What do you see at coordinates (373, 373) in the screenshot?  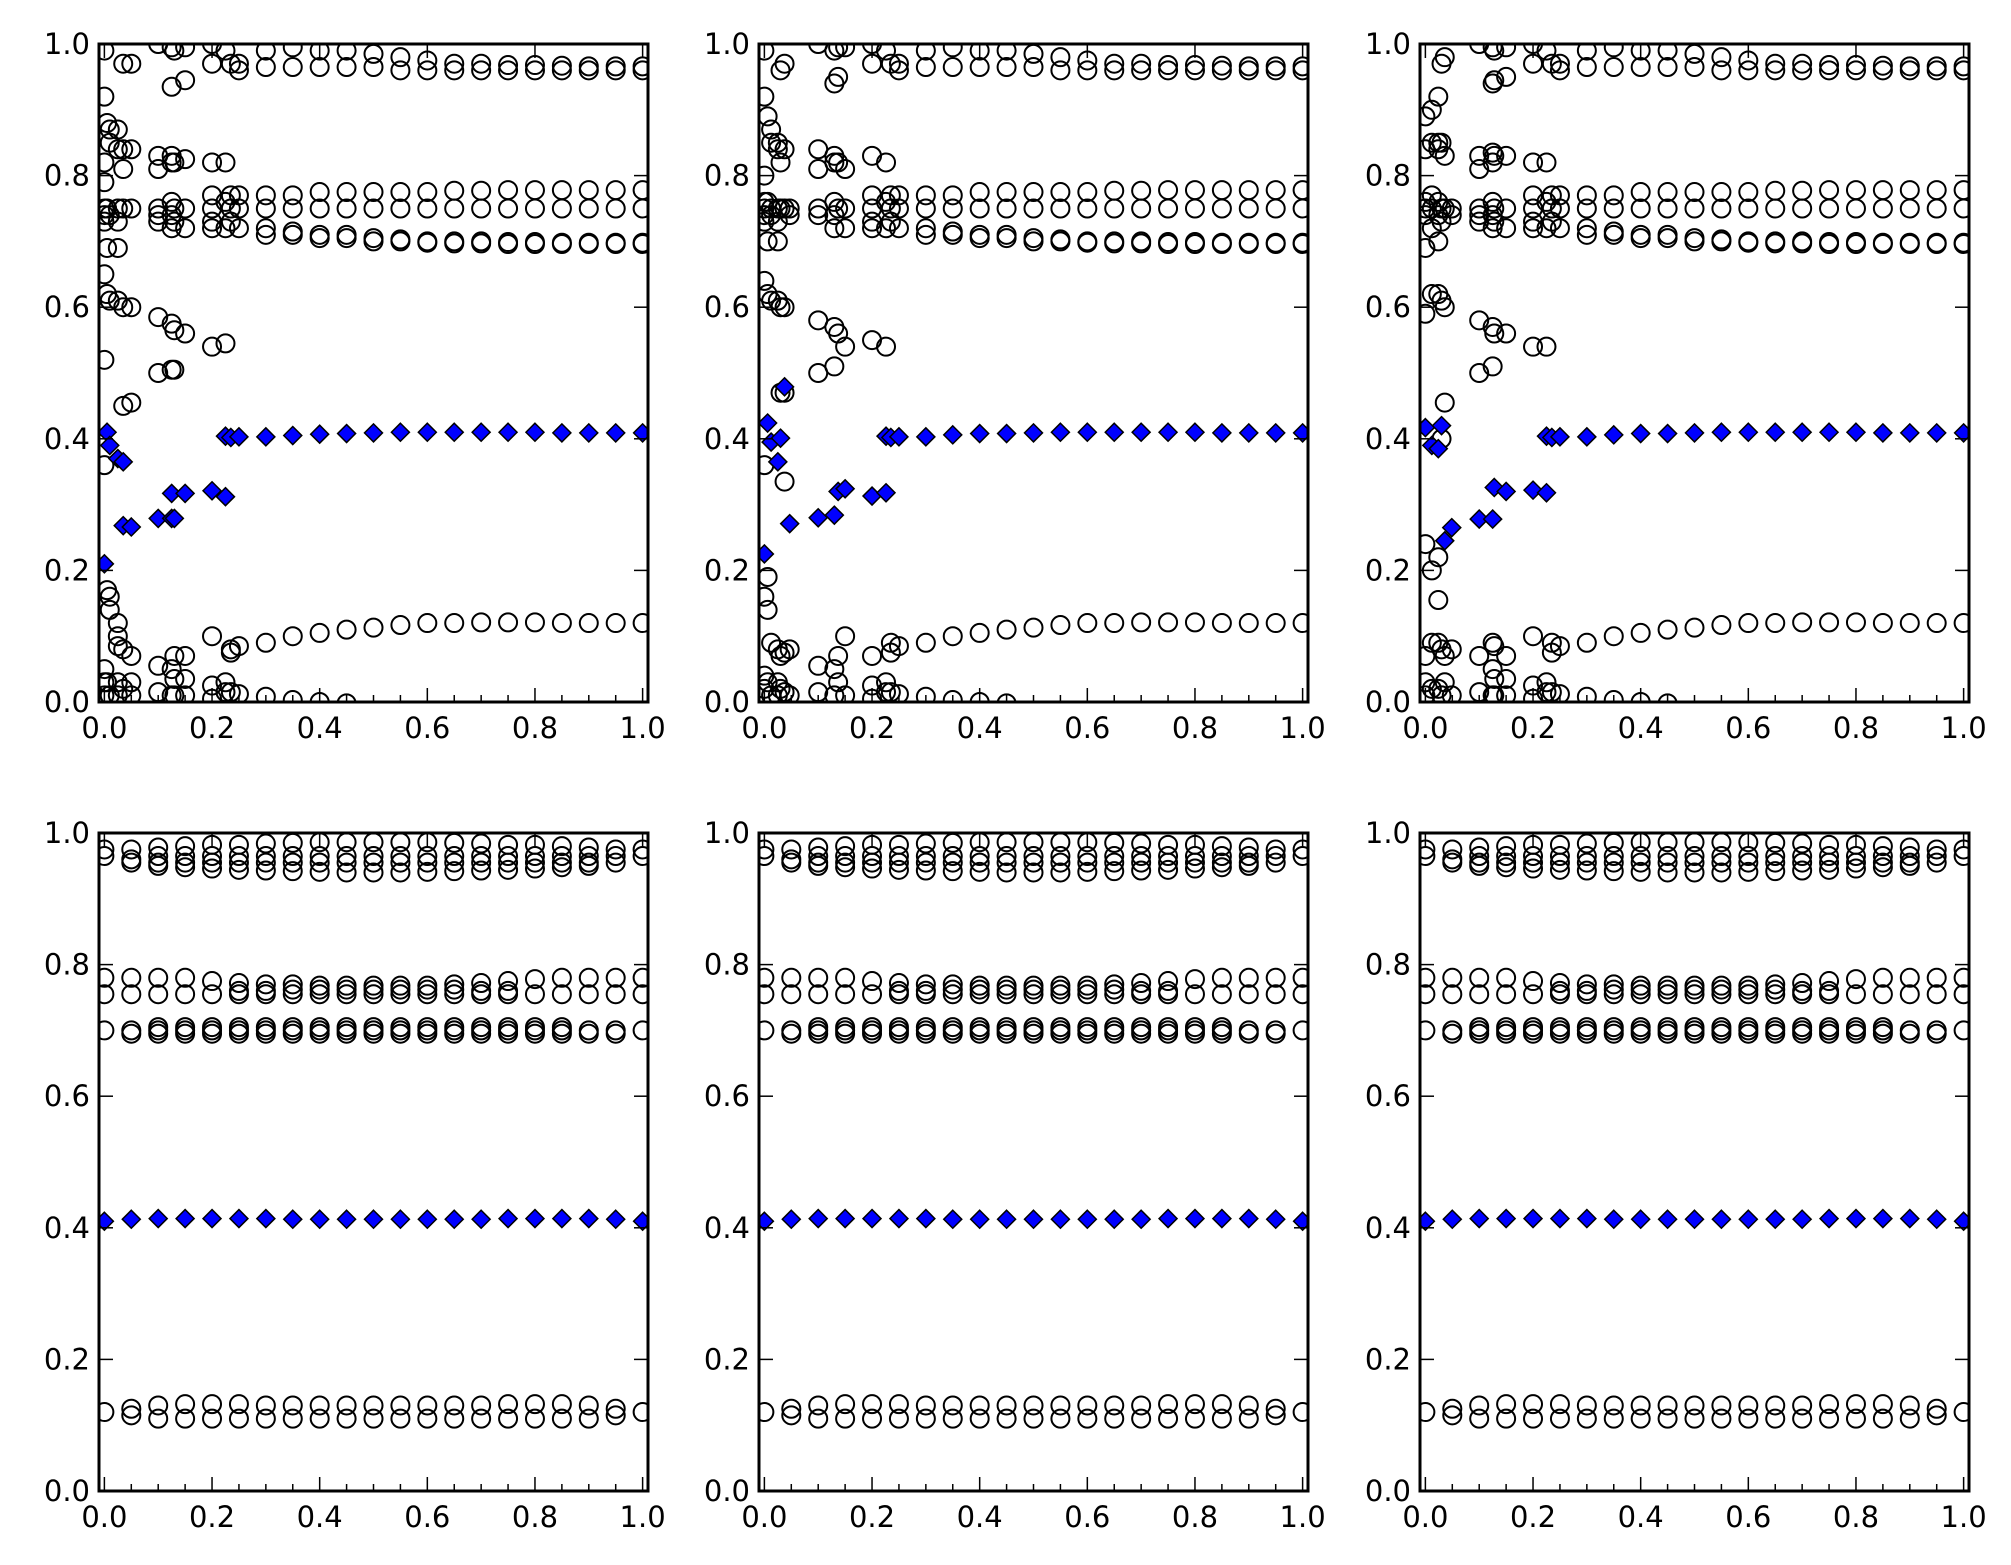 I see `axes-frame` at bounding box center [373, 373].